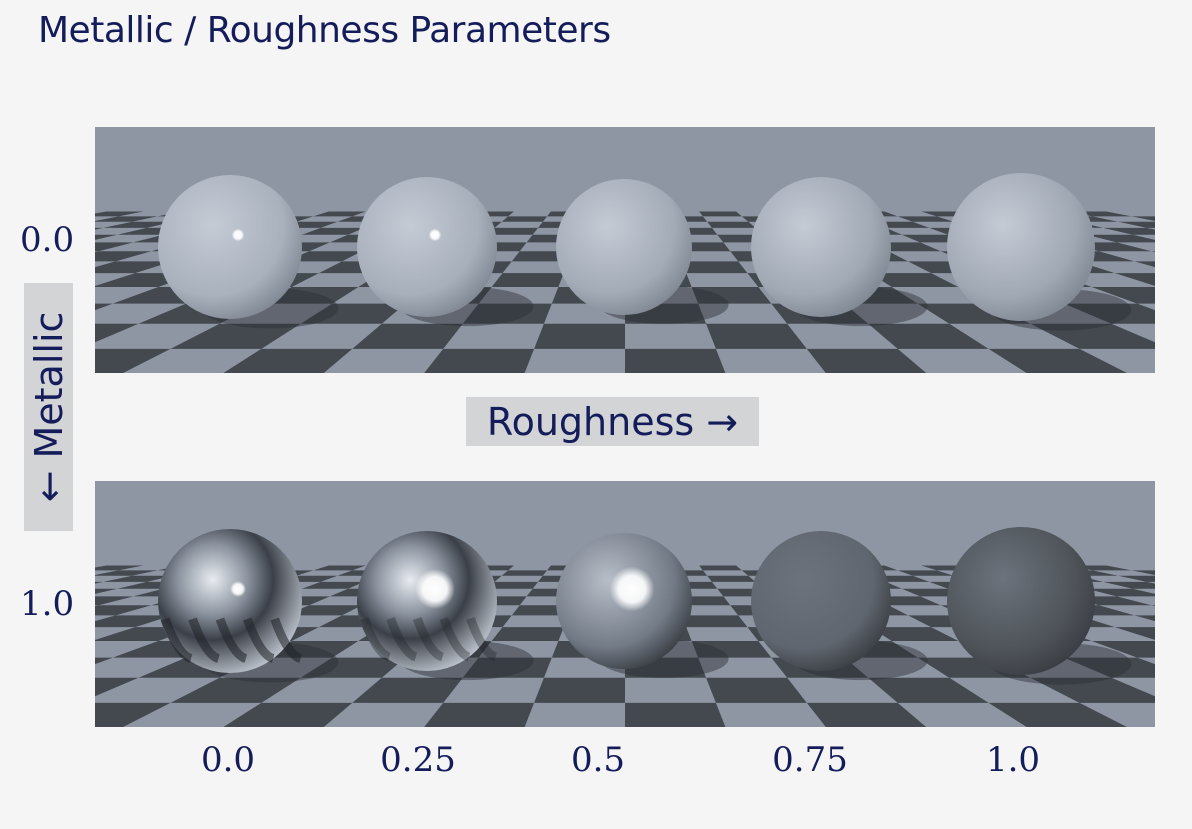 The width and height of the screenshot is (1192, 829). Describe the element at coordinates (612, 421) in the screenshot. I see `roughness-axis-label: Roughness →` at that location.